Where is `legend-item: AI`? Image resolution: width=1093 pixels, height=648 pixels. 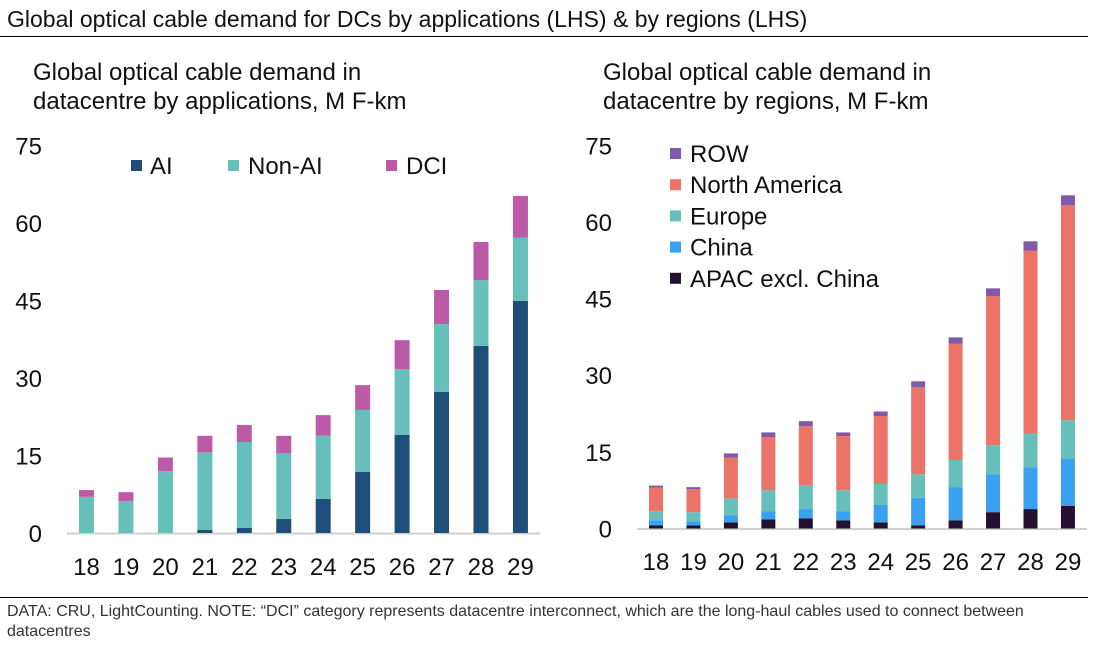 legend-item: AI is located at coordinates (152, 166).